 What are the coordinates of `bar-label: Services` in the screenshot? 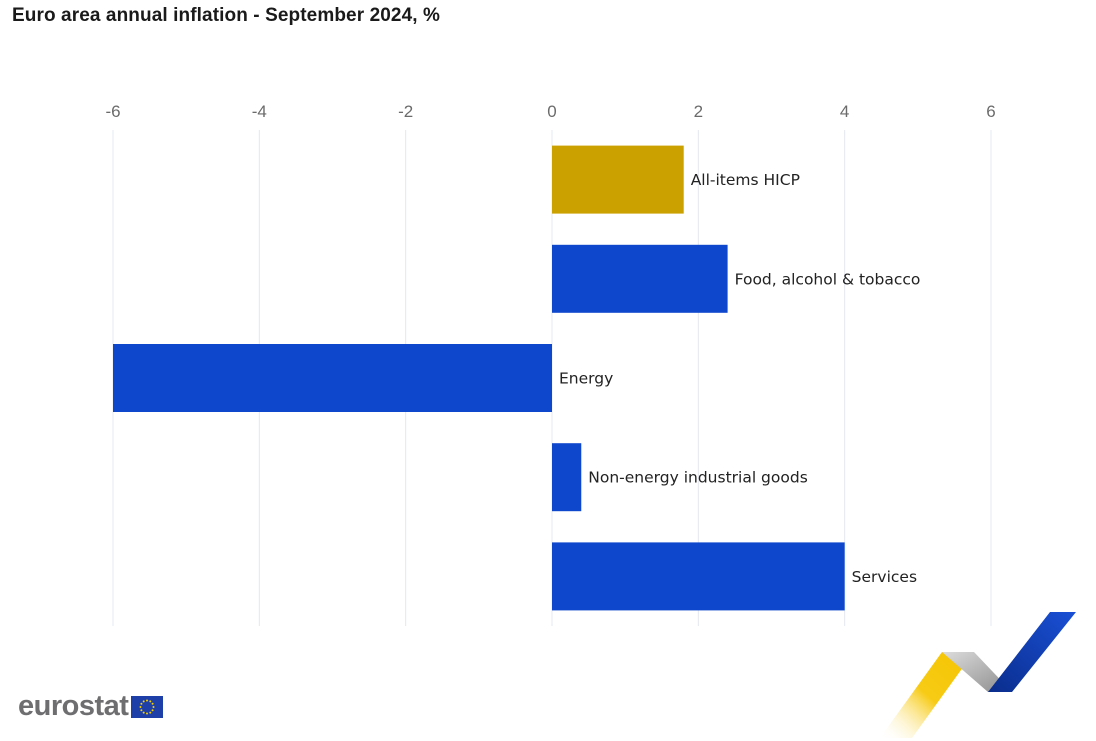 It's located at (884, 577).